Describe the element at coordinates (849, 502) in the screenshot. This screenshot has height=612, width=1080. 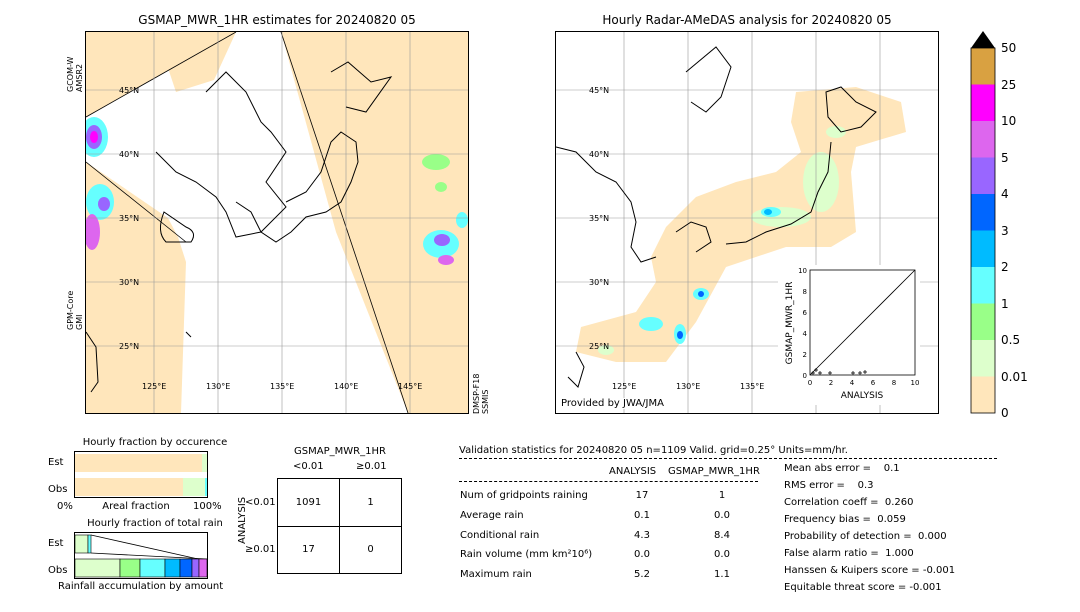
I see `score-line: Correlation coeff = 0.260` at that location.